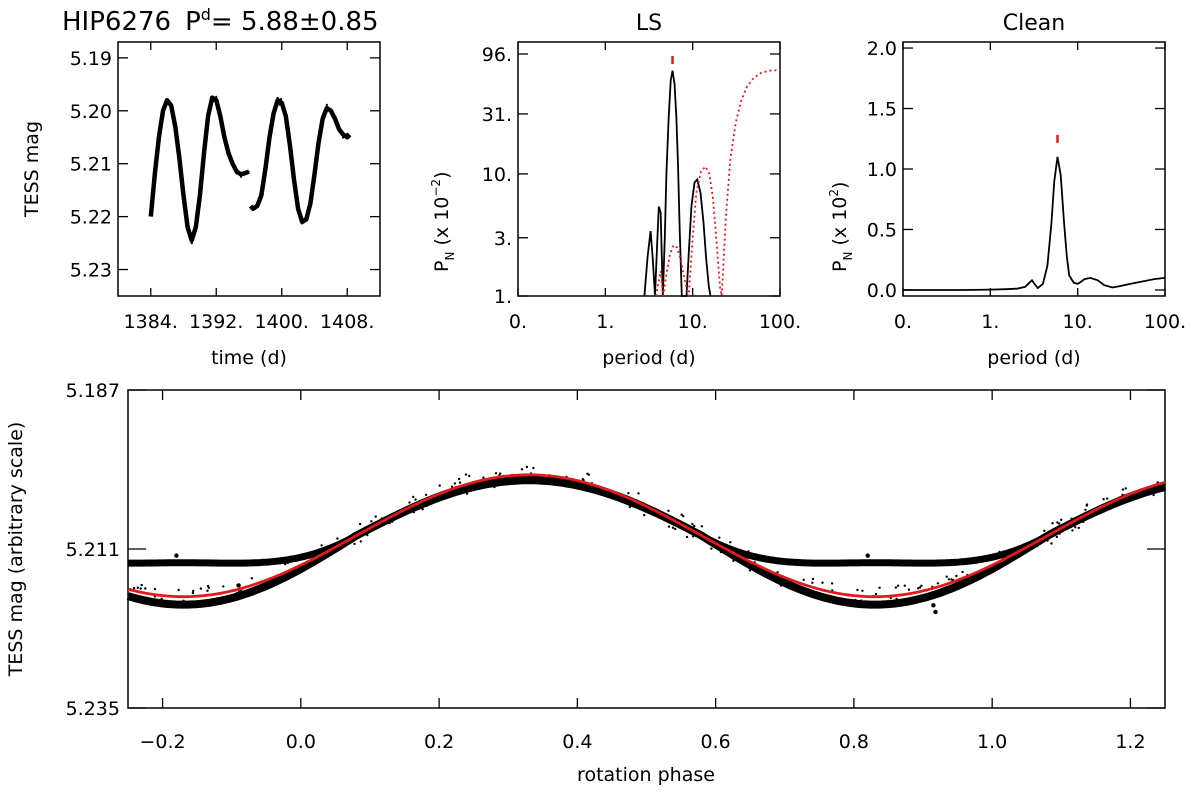  I want to click on x-tick-label: 1384., so click(151, 322).